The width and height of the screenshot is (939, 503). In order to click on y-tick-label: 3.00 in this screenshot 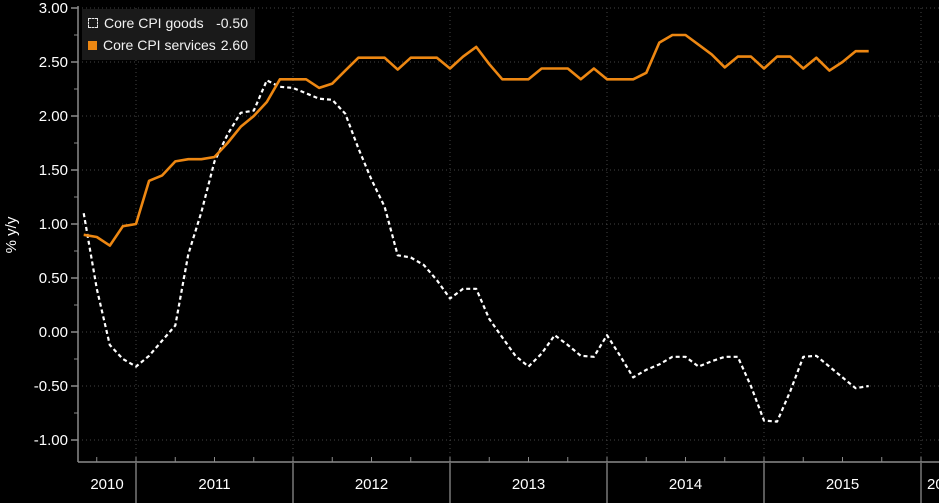, I will do `click(53, 8)`.